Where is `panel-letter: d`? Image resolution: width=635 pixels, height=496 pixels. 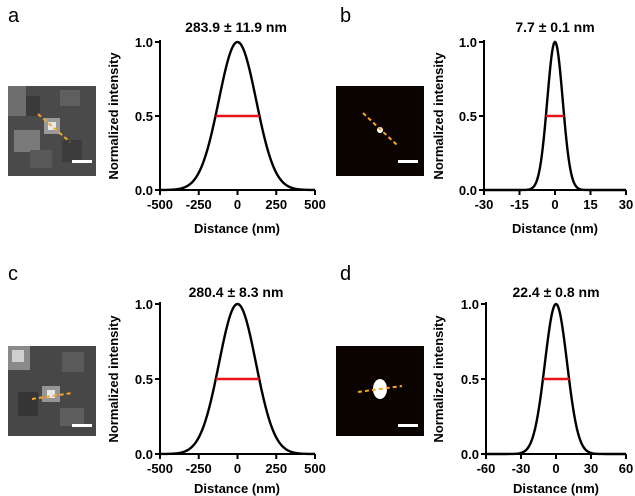
panel-letter: d is located at coordinates (345, 274).